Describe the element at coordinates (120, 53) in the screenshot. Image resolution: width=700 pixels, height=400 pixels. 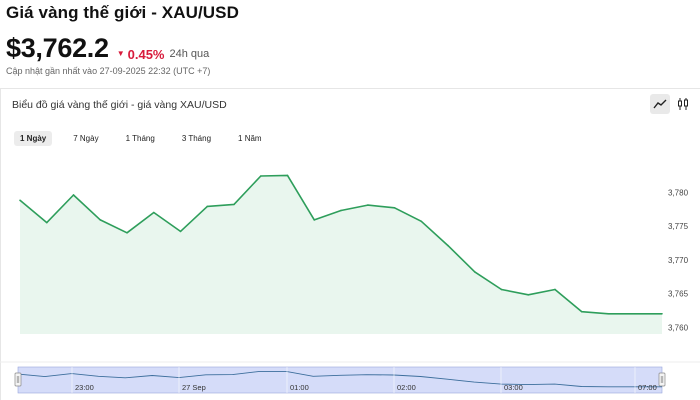
I see `down-arrow-icon: ▼` at that location.